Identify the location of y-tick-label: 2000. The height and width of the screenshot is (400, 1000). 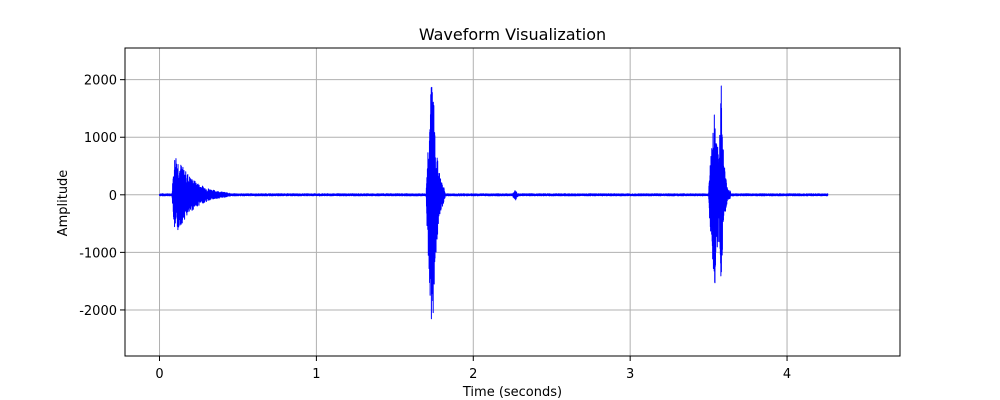
(100, 81).